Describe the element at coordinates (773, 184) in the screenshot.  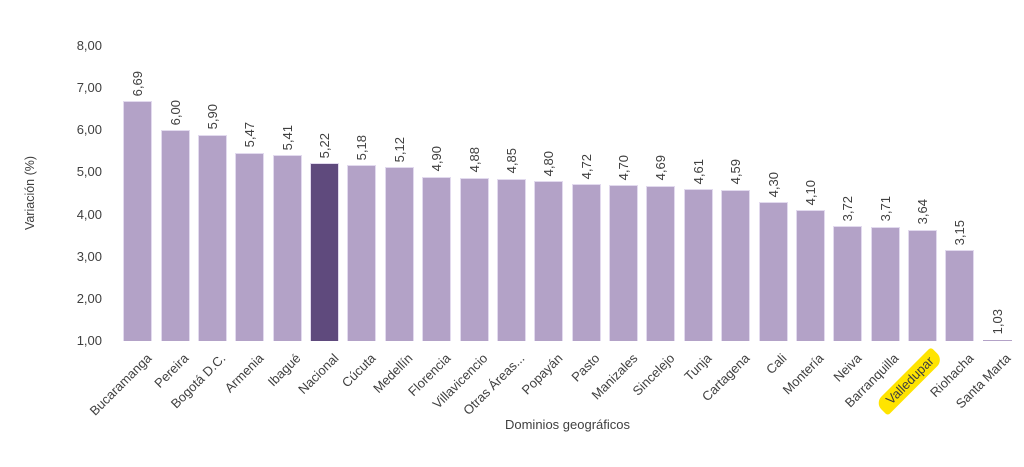
I see `bar-value-label: 4,30` at that location.